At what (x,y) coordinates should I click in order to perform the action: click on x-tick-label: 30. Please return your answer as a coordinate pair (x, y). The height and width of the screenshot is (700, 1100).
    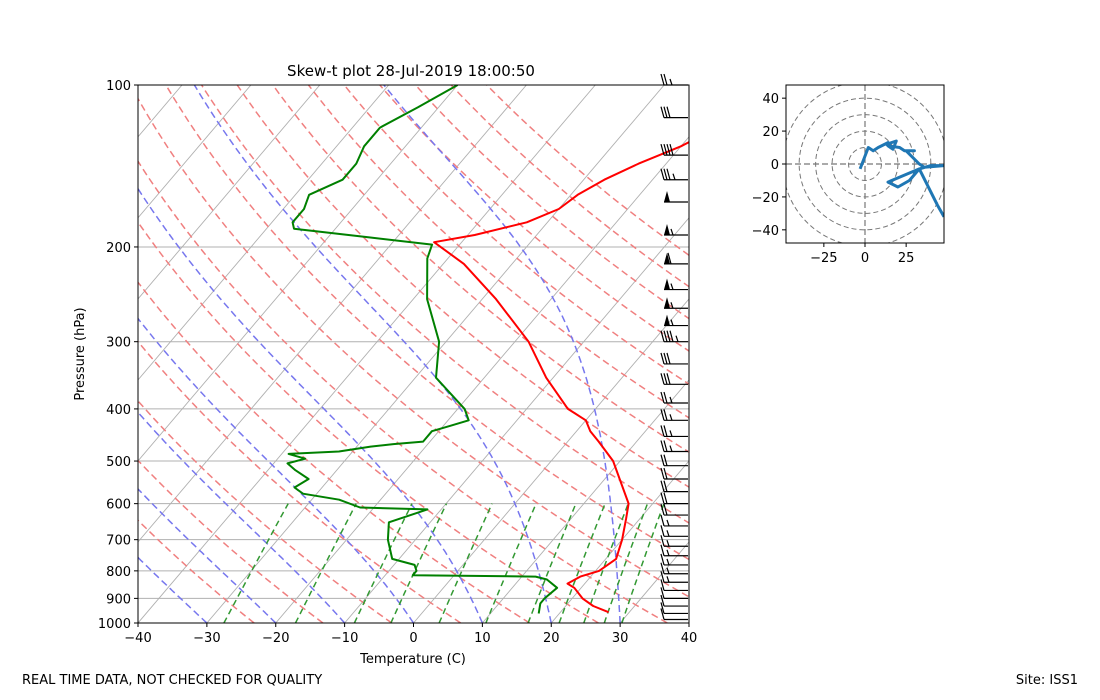
    Looking at the image, I should click on (620, 638).